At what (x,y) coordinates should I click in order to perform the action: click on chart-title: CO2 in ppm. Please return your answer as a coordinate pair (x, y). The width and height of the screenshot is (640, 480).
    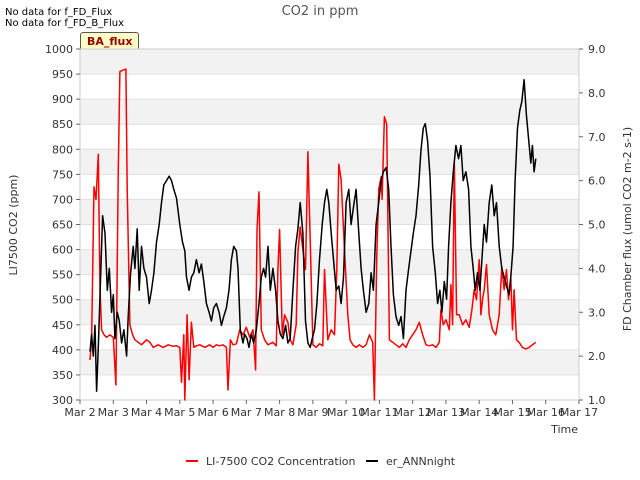
    Looking at the image, I should click on (320, 11).